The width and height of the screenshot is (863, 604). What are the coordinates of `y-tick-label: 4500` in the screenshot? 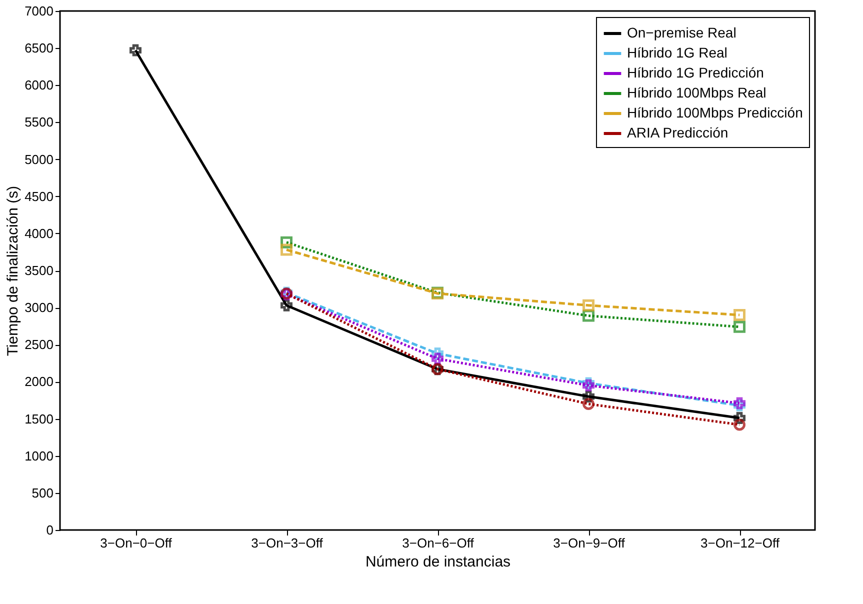 It's located at (39, 196).